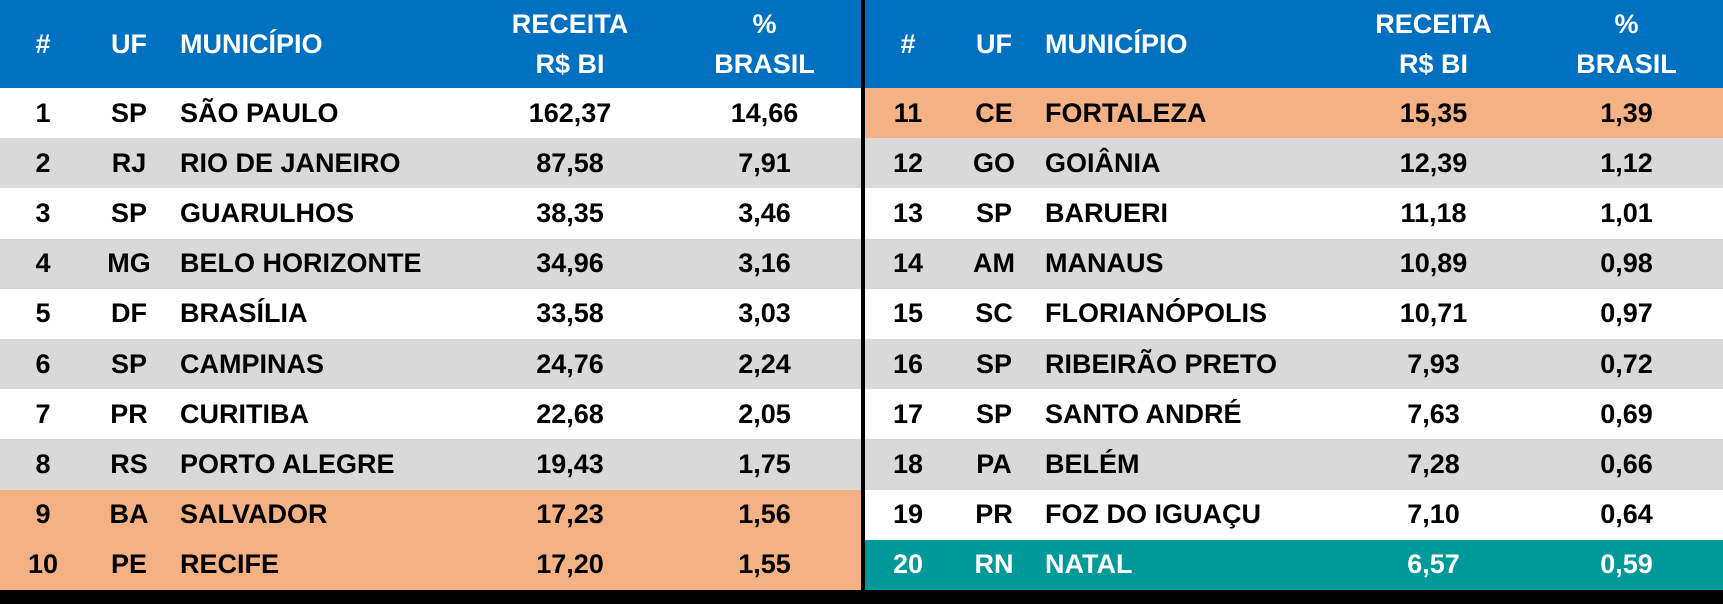 This screenshot has height=604, width=1723. I want to click on cell-rank: 9, so click(43, 514).